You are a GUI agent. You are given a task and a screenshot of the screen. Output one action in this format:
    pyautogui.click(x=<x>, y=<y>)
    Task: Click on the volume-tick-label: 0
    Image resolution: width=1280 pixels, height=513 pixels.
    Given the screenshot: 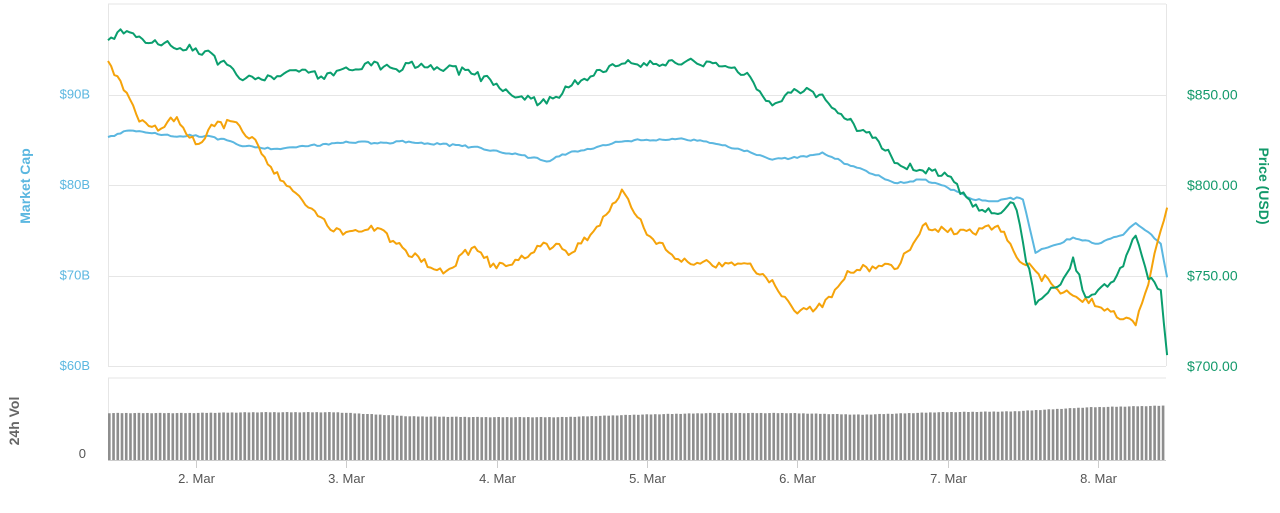 What is the action you would take?
    pyautogui.click(x=82, y=453)
    